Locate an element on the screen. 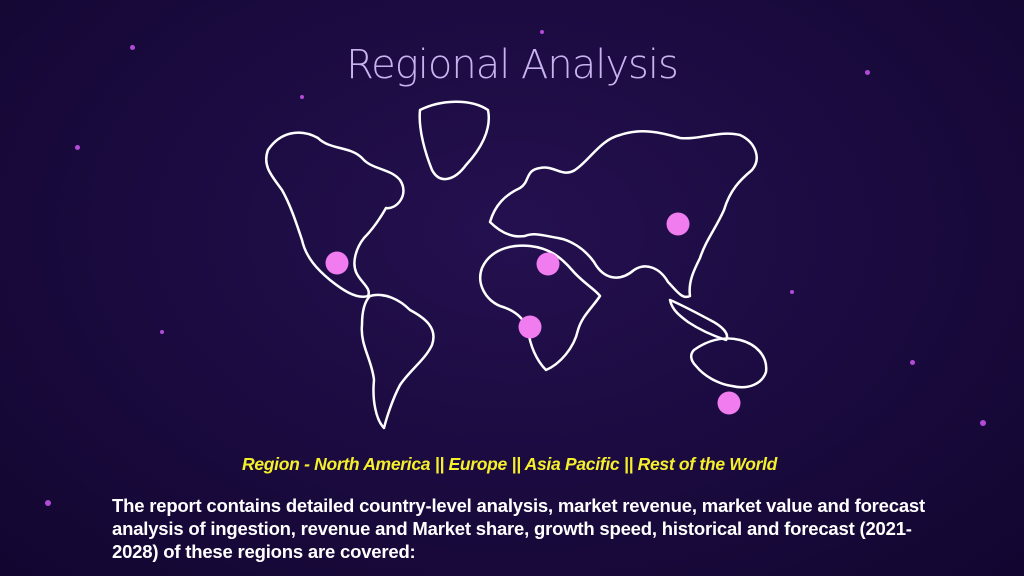 The image size is (1024, 576). map-pin-north-america is located at coordinates (337, 263).